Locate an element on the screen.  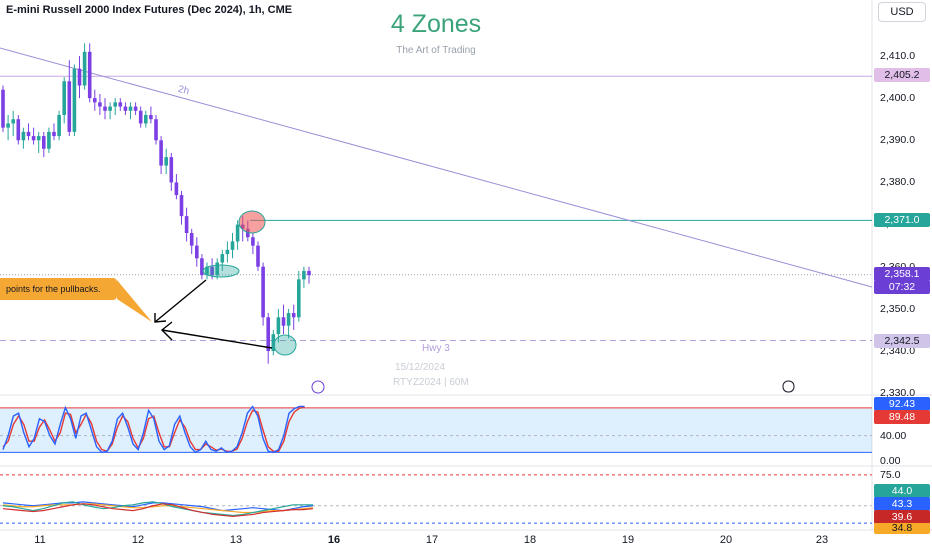
faint-date: 15/12/2024 is located at coordinates (420, 367).